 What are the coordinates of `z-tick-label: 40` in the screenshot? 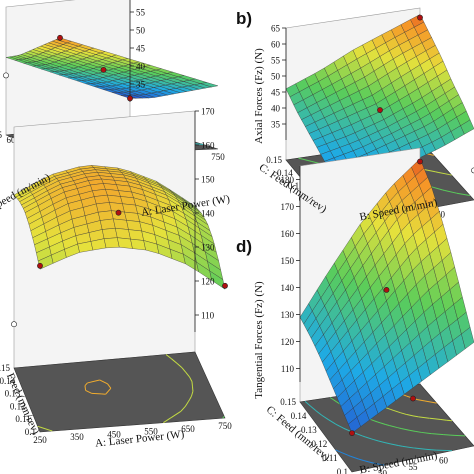 It's located at (276, 109).